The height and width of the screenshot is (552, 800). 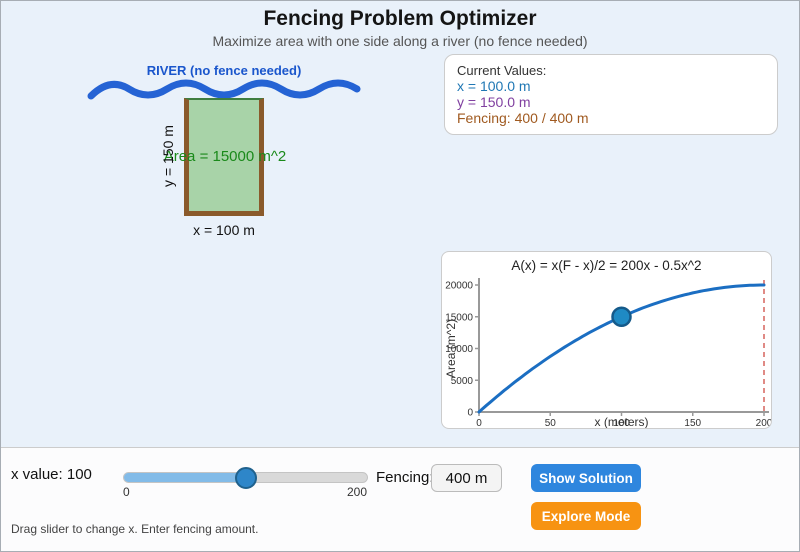 What do you see at coordinates (523, 118) in the screenshot?
I see `current-fencing-value: Fencing: 400 / 400 m` at bounding box center [523, 118].